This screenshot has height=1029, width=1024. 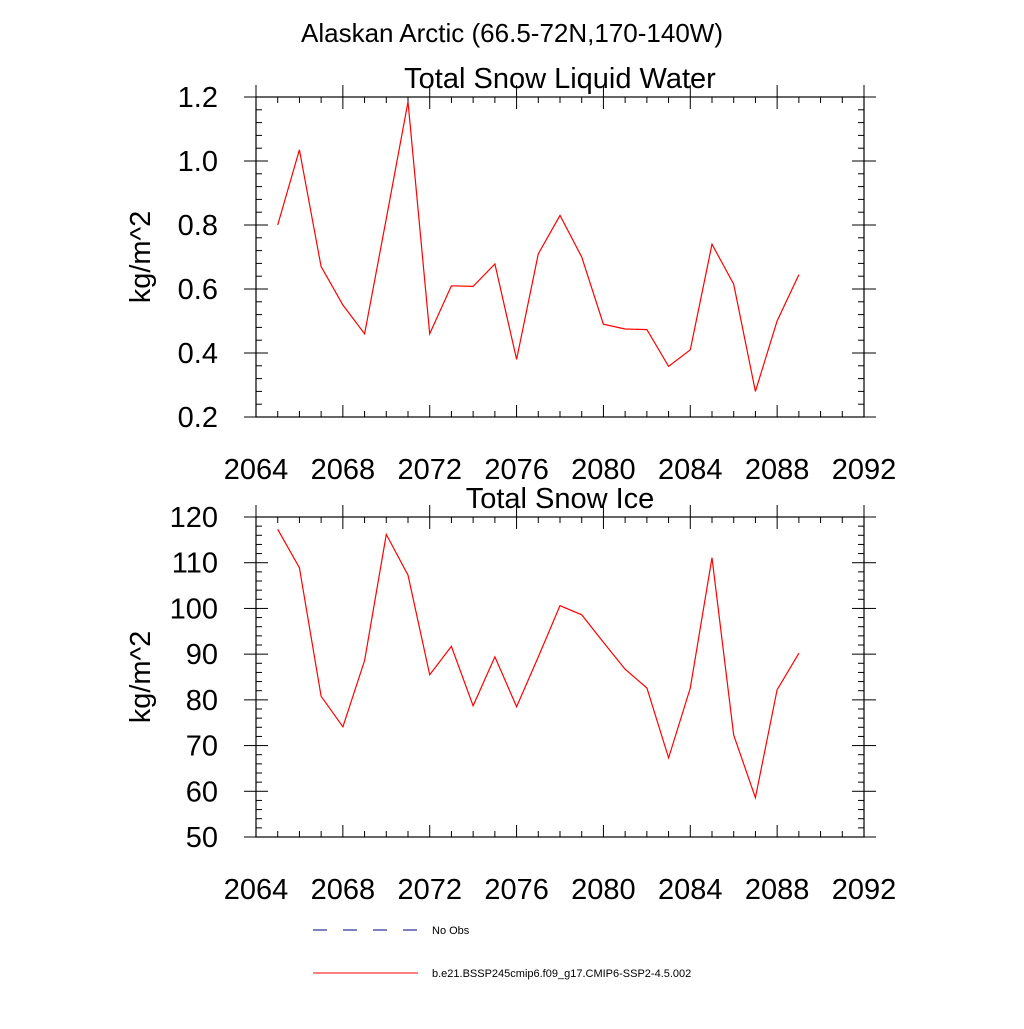 What do you see at coordinates (202, 701) in the screenshot?
I see `y-tick-label: 80` at bounding box center [202, 701].